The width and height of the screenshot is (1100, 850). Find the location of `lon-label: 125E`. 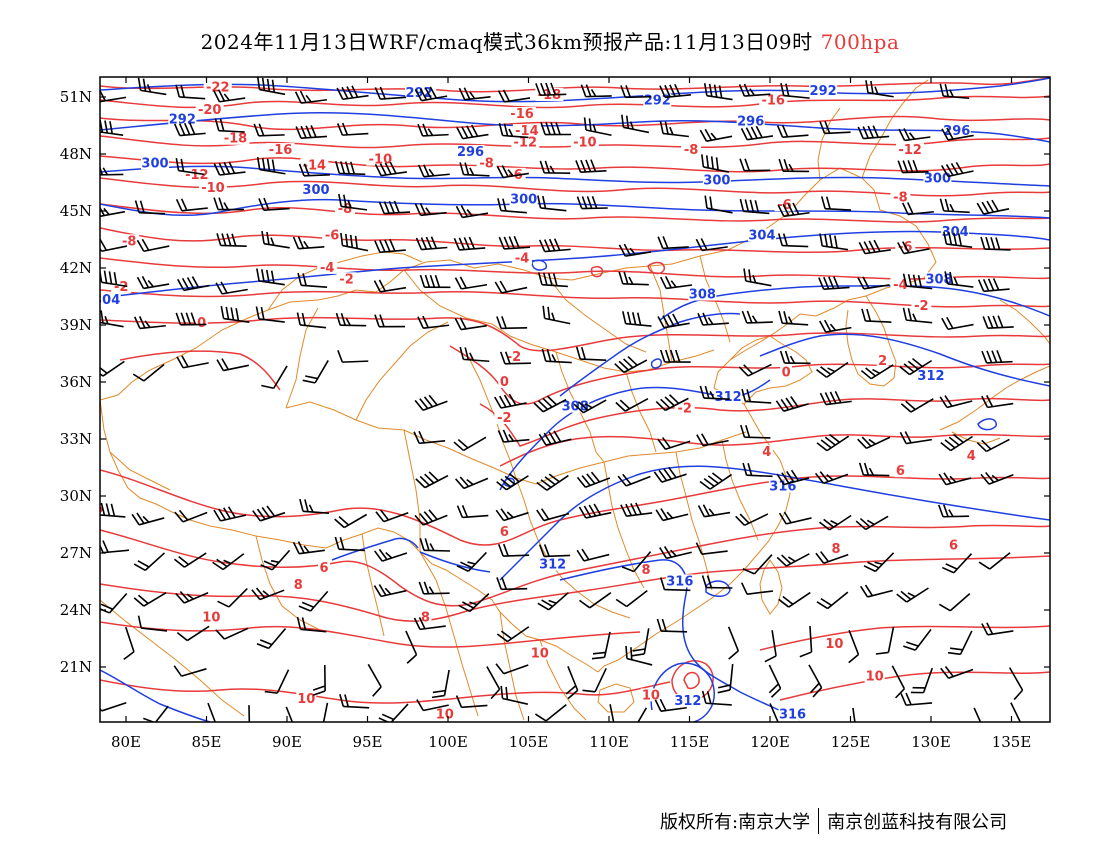

lon-label: 125E is located at coordinates (851, 742).